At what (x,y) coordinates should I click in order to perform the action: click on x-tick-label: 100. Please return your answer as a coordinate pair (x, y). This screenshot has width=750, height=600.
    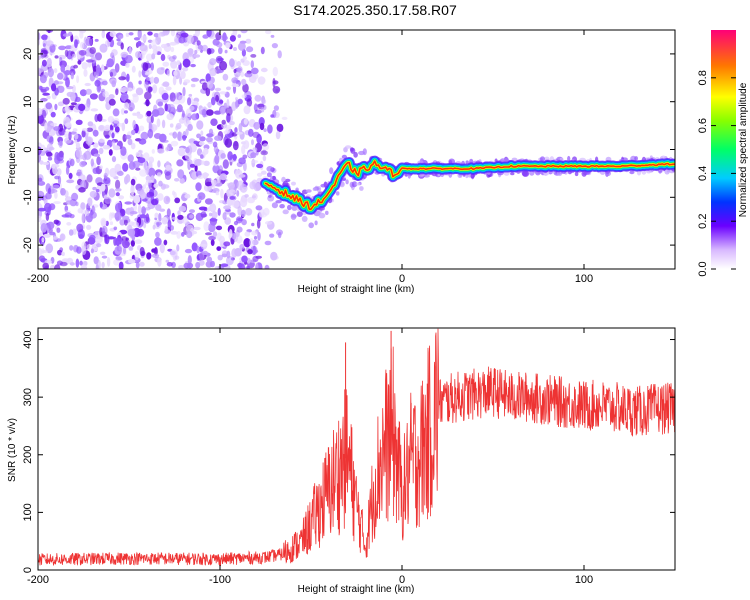
    Looking at the image, I should click on (584, 580).